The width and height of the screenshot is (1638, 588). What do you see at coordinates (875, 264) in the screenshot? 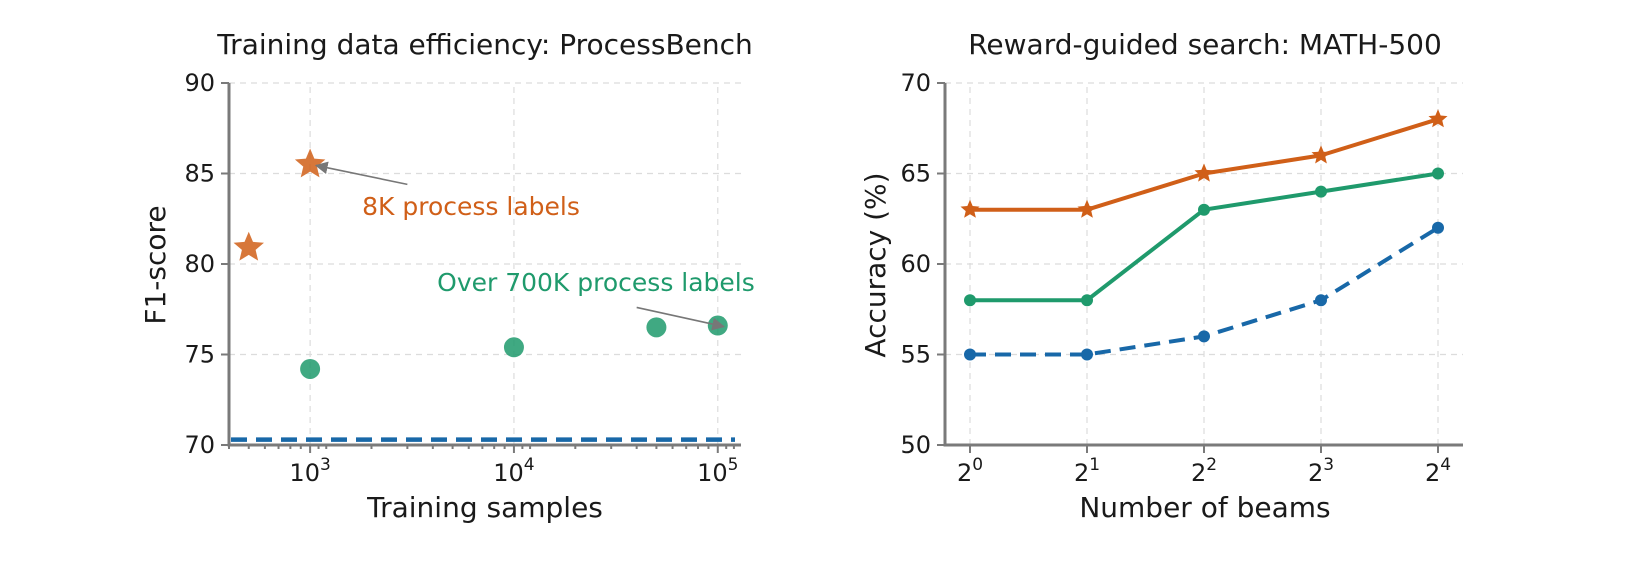
I see `y-axis-label: Accuracy (%)` at bounding box center [875, 264].